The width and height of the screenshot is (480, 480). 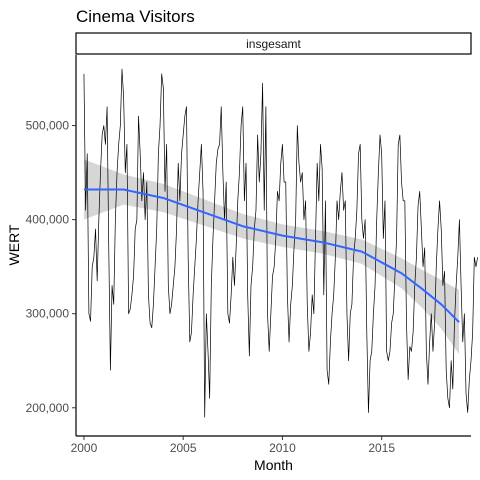 What do you see at coordinates (282, 448) in the screenshot?
I see `x-tick-label-2010: 2010` at bounding box center [282, 448].